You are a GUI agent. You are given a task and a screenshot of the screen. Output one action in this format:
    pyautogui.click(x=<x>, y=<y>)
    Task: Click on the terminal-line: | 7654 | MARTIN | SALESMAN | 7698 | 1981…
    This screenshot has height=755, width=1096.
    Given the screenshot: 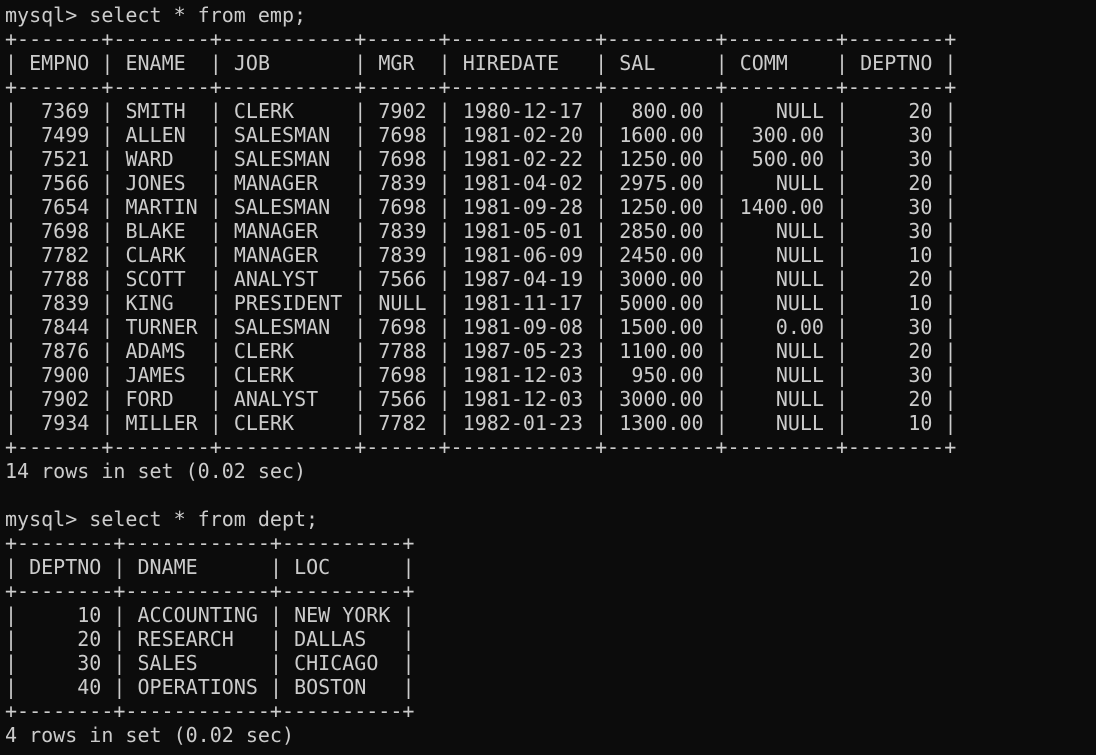 What is the action you would take?
    pyautogui.click(x=481, y=207)
    